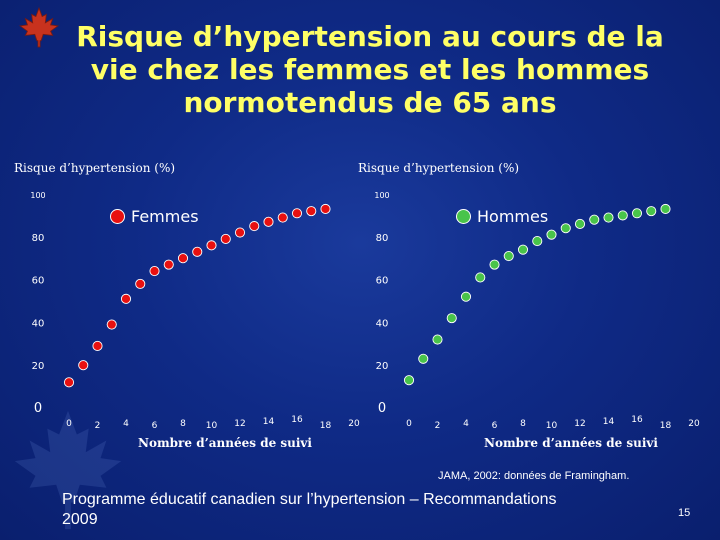  What do you see at coordinates (117, 216) in the screenshot?
I see `femmes-legend-marker` at bounding box center [117, 216].